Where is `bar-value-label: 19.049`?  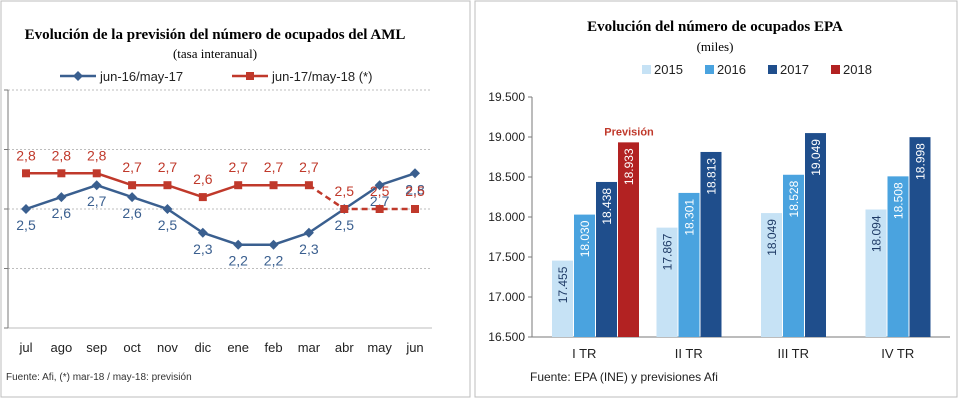
bar-value-label: 19.049 is located at coordinates (816, 157).